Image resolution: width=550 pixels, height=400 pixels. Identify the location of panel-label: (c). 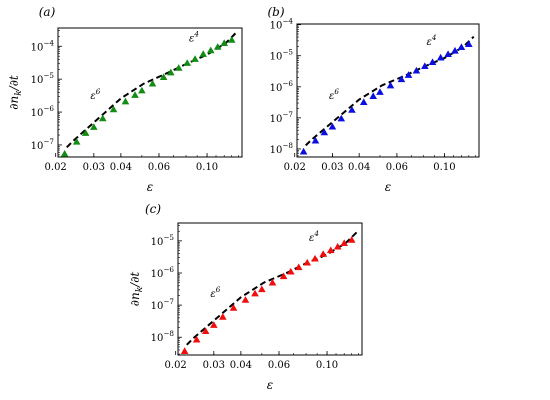
(153, 209).